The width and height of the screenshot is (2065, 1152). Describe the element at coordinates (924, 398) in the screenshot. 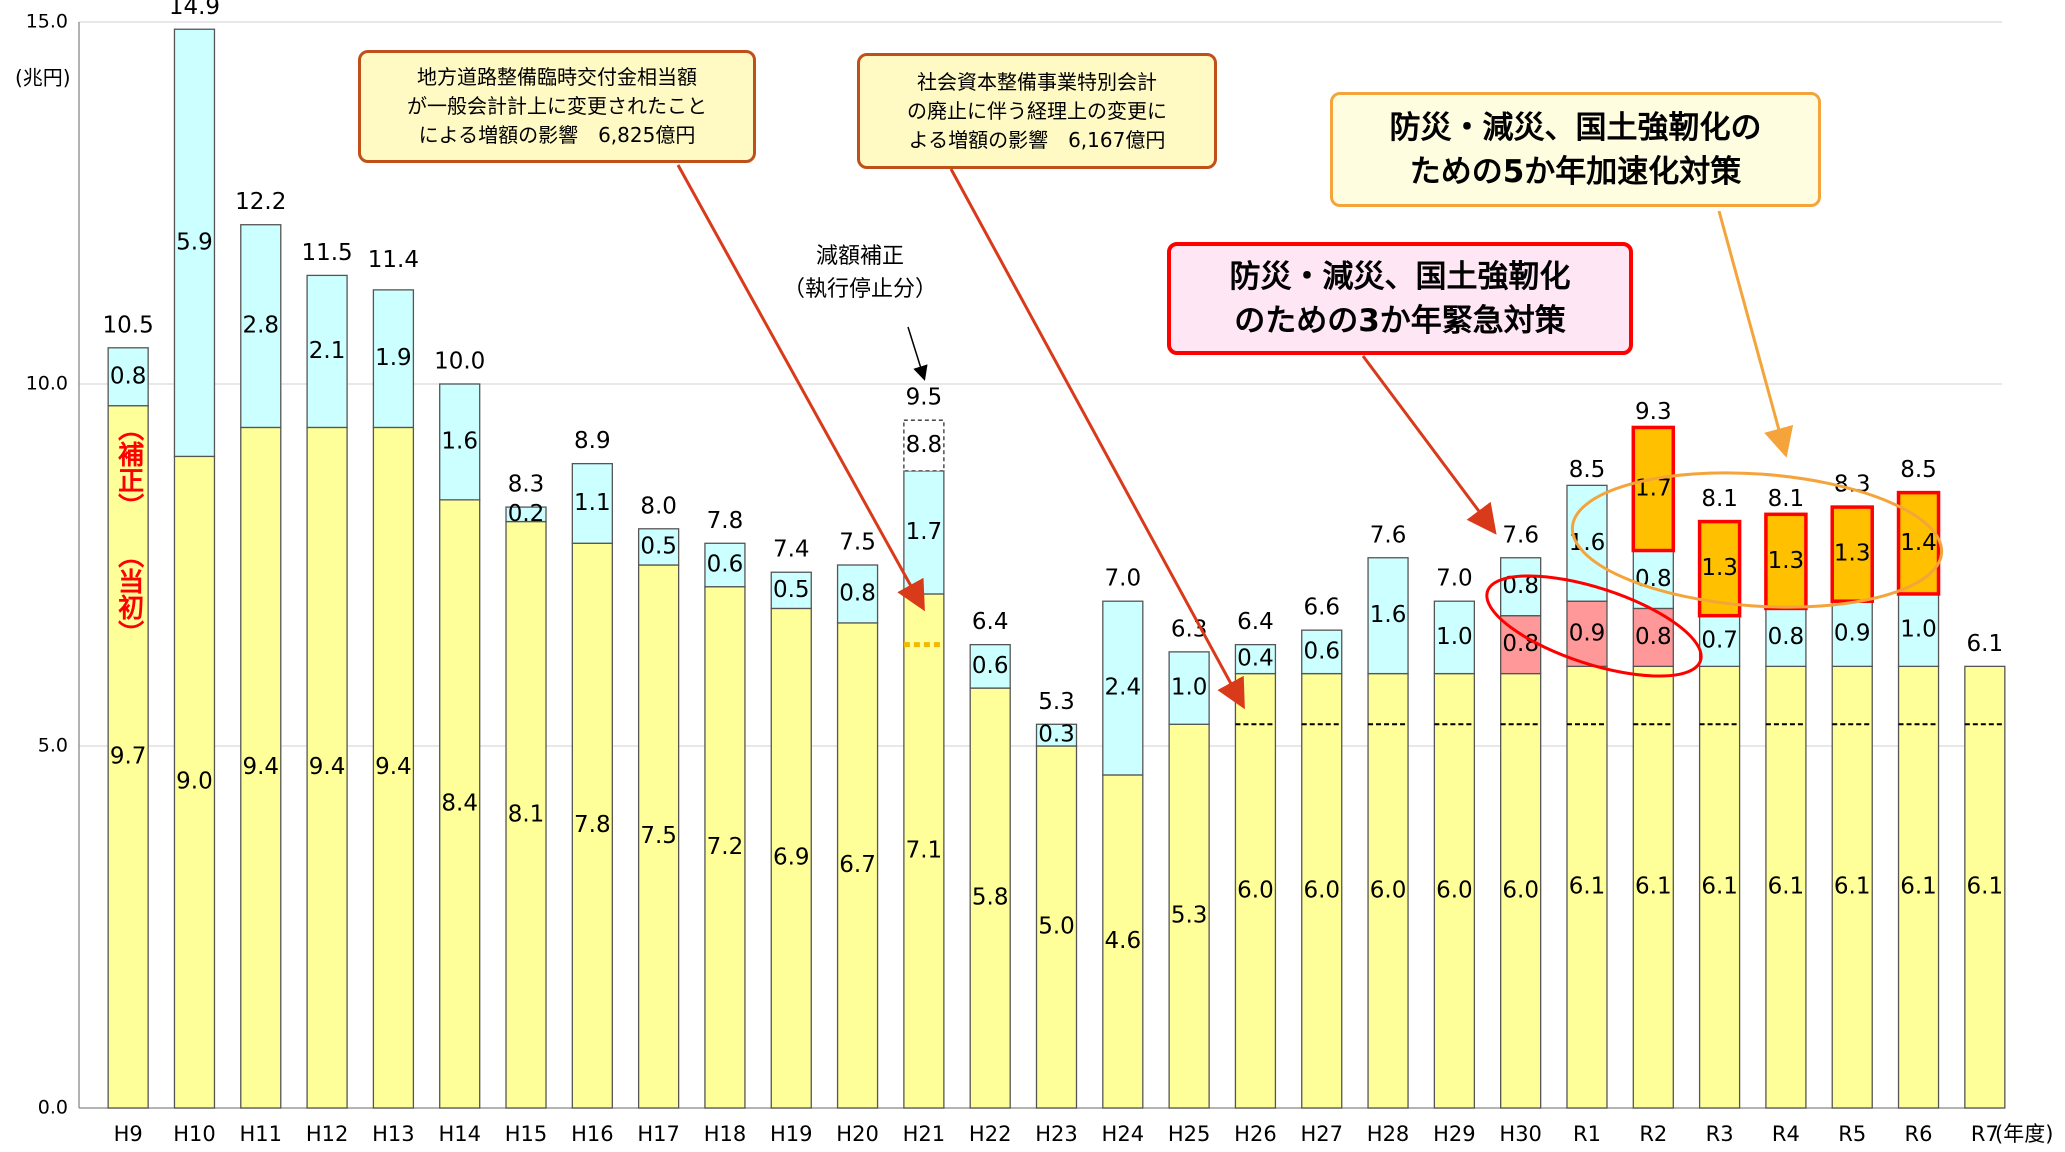

I see `total-label: 9.5` at that location.